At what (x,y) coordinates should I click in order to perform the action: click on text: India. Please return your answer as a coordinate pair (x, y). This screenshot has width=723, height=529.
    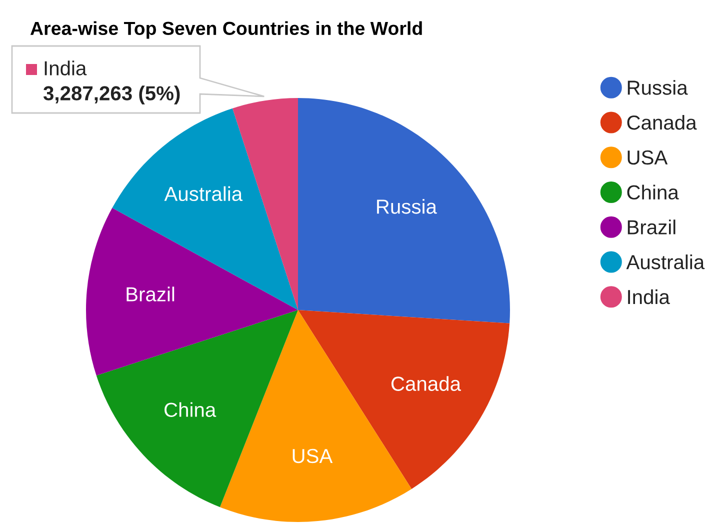
    Looking at the image, I should click on (65, 68).